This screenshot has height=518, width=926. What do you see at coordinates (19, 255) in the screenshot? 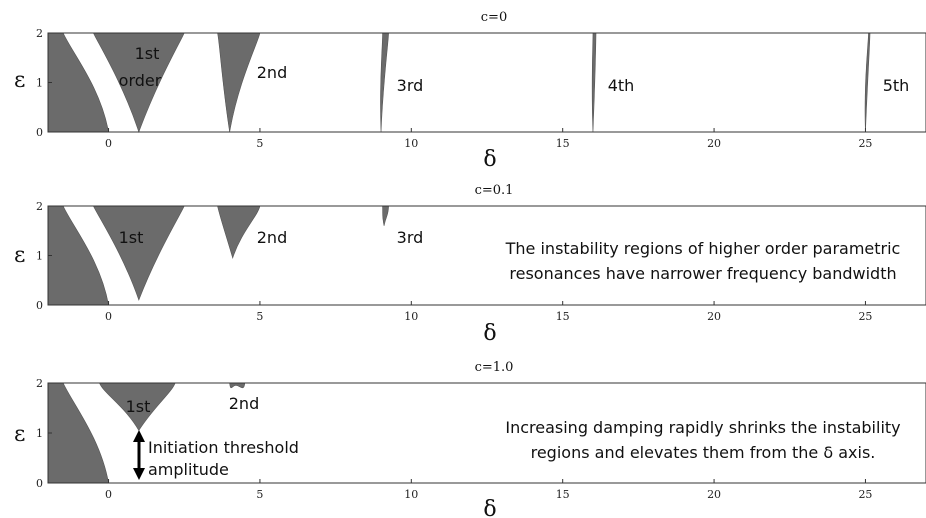
I see `y-axis-label-c0.1: ε` at bounding box center [19, 255].